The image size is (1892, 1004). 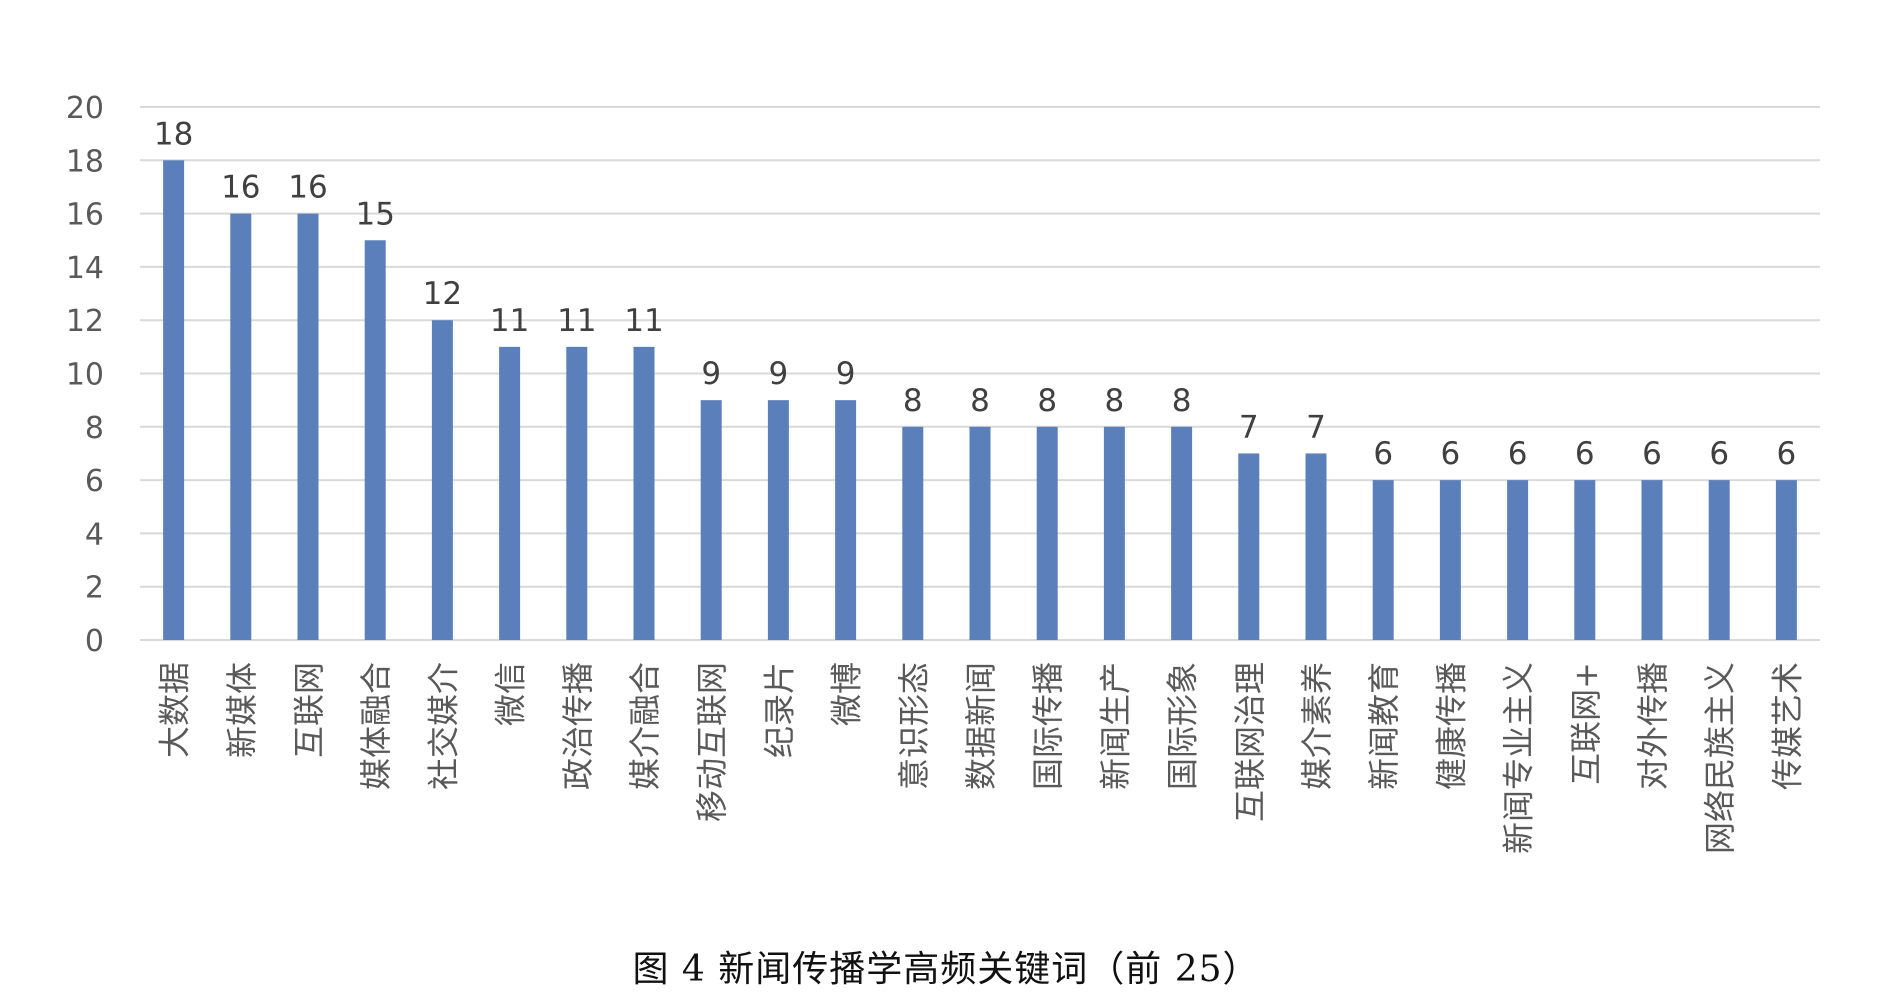 What do you see at coordinates (442, 294) in the screenshot?
I see `data-label: 12` at bounding box center [442, 294].